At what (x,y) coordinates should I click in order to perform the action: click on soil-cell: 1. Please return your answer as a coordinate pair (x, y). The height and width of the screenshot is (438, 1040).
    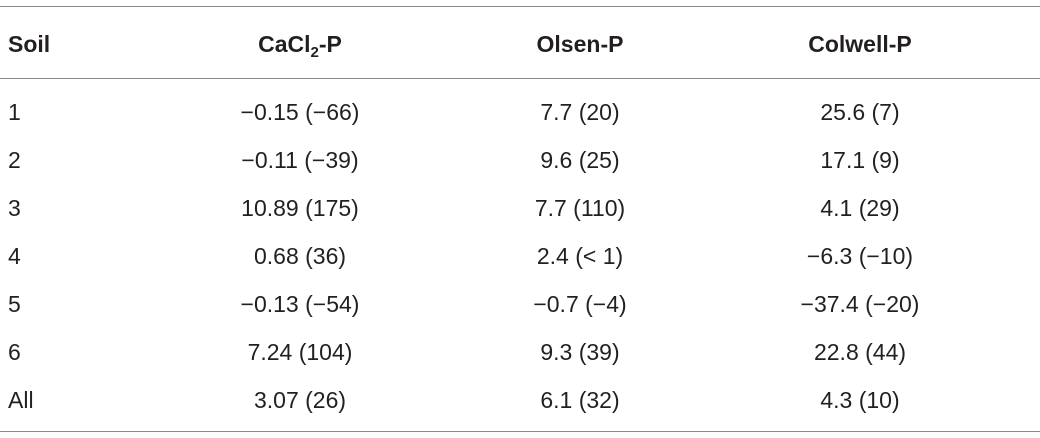
    Looking at the image, I should click on (14, 112).